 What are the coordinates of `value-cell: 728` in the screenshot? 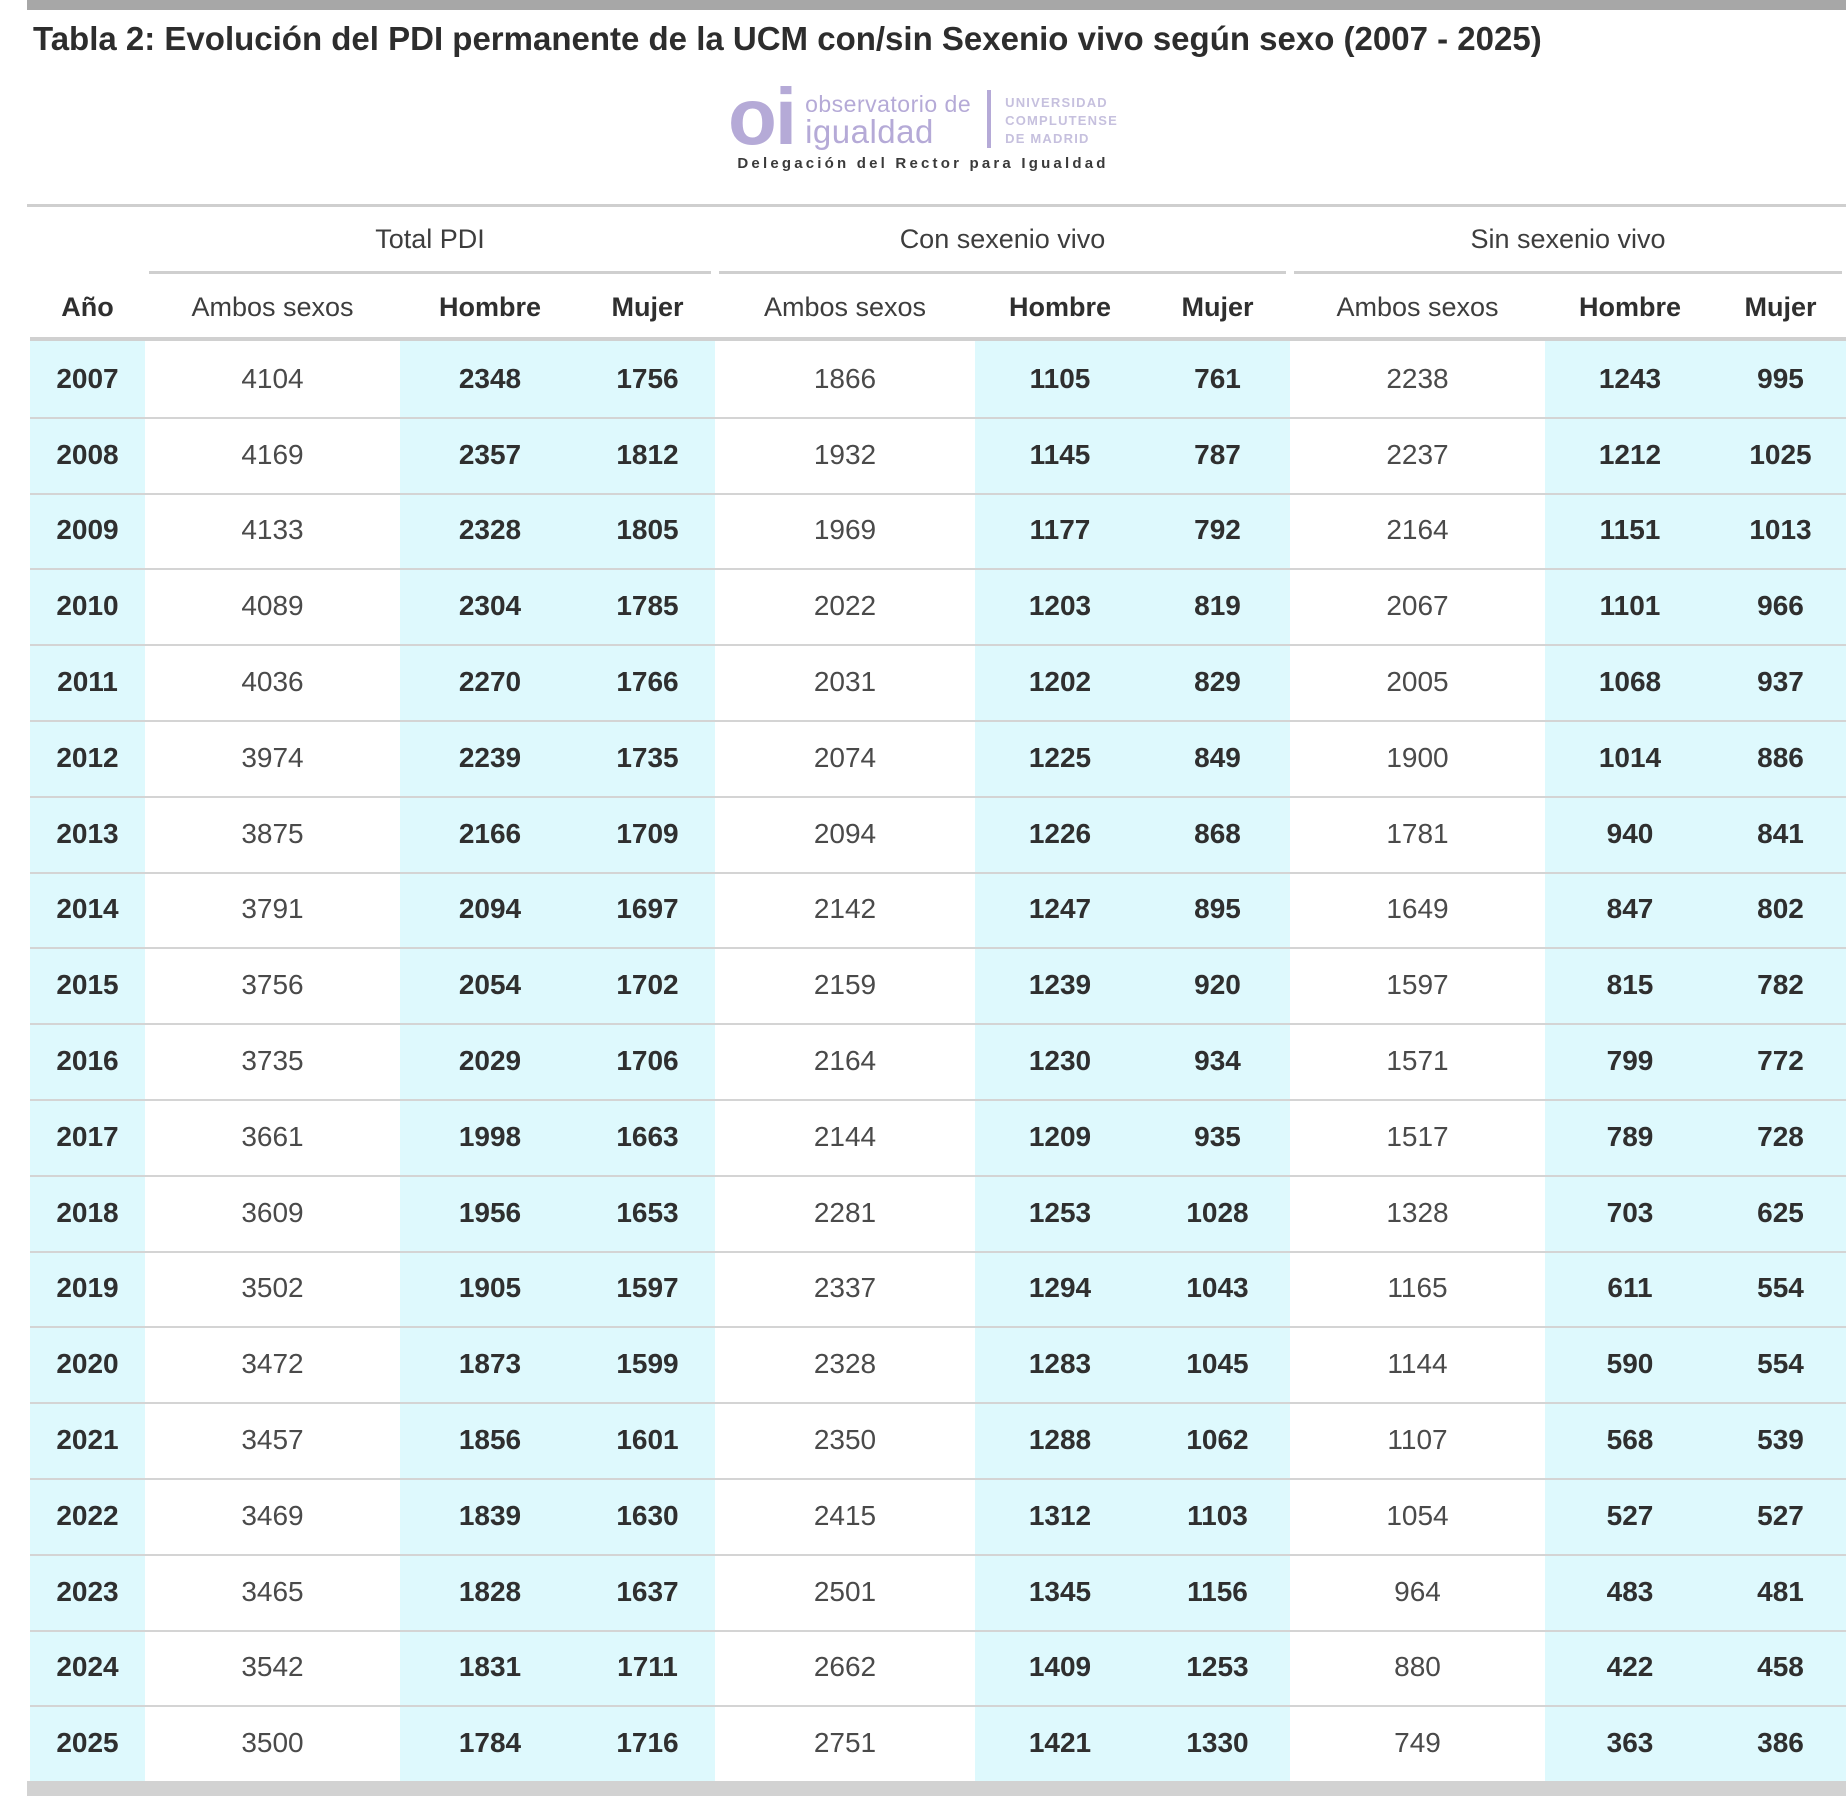 It's located at (1780, 1136).